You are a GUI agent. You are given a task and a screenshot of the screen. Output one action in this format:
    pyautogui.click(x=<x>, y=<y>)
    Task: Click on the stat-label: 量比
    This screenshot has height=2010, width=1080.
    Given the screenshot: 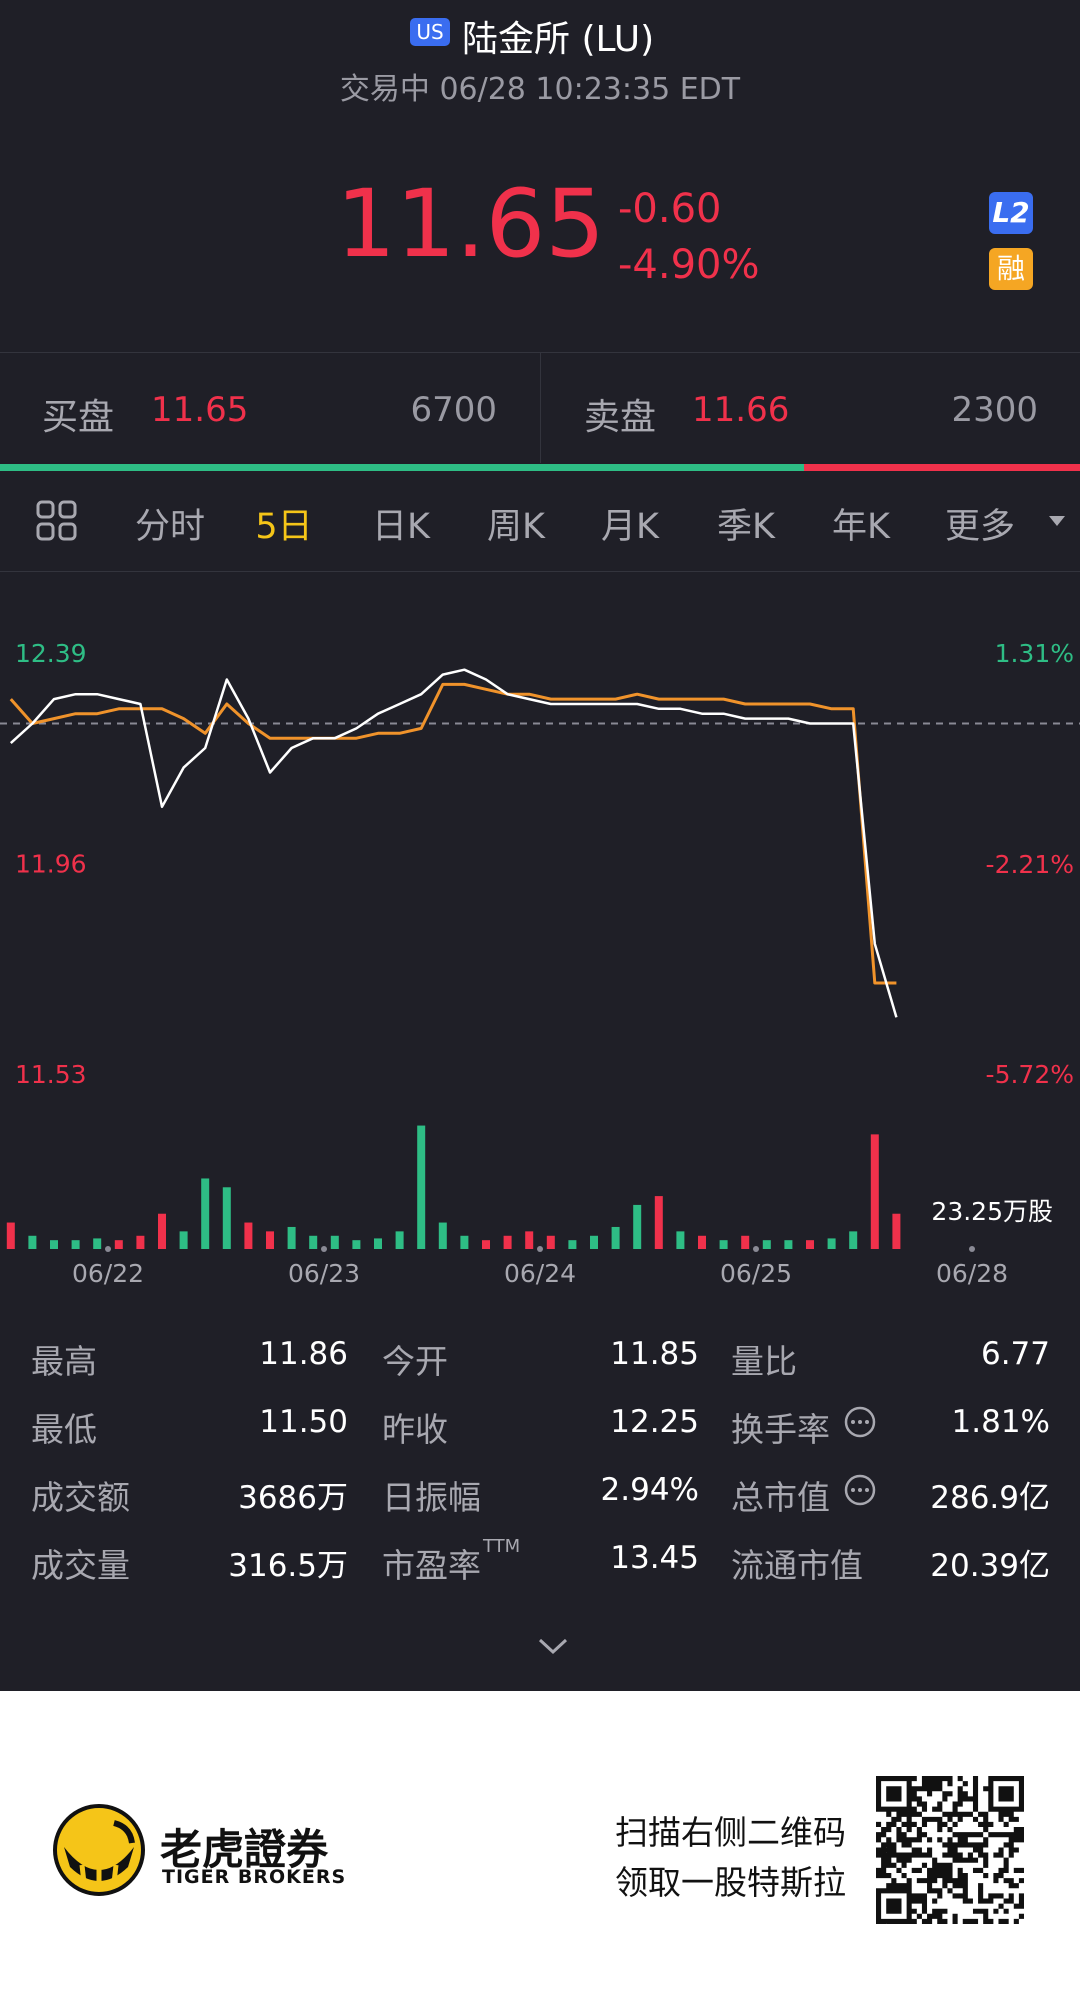 What is the action you would take?
    pyautogui.click(x=764, y=1361)
    